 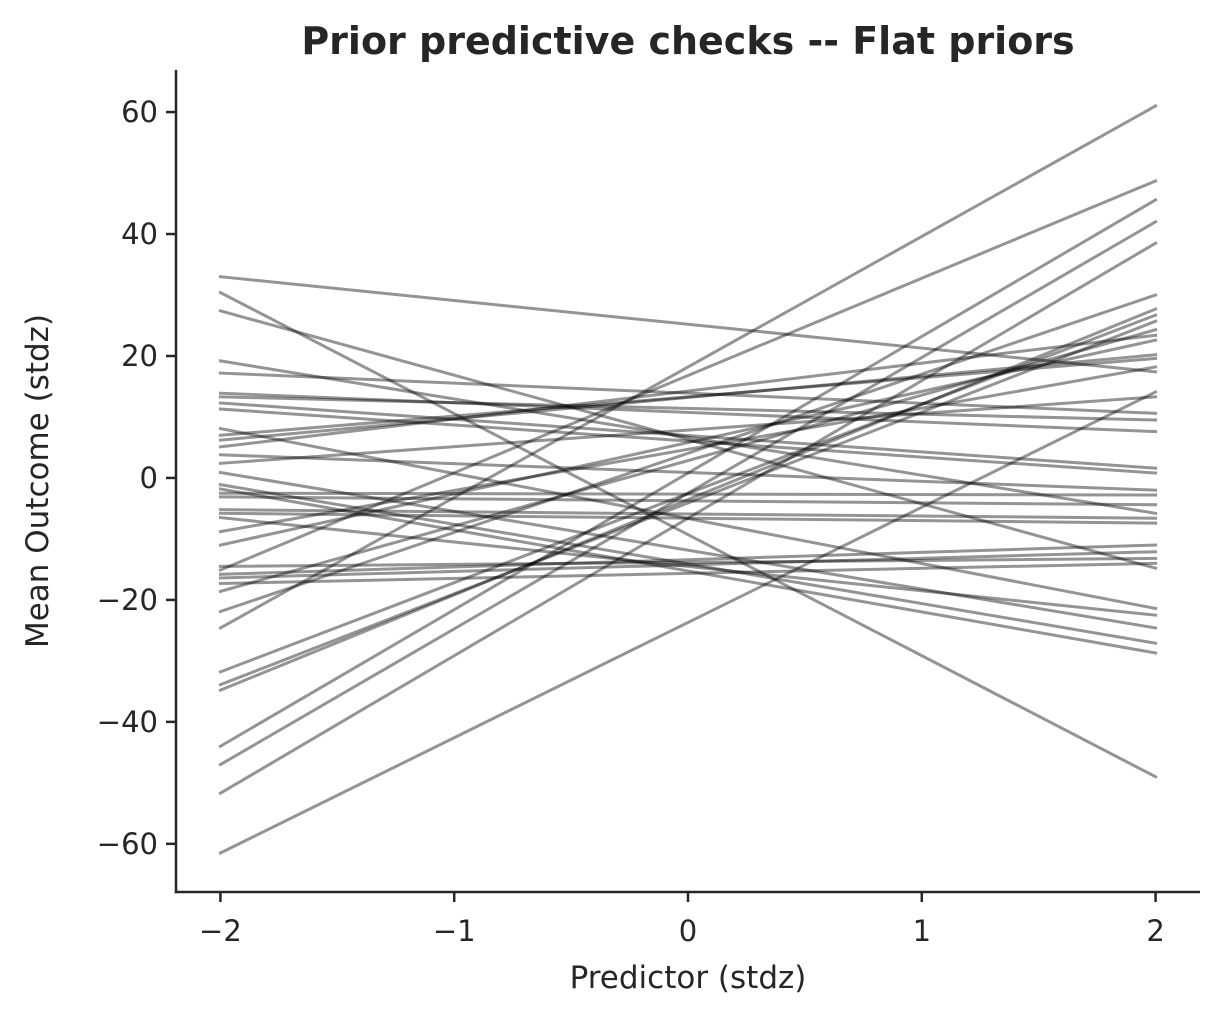 I want to click on y-axis-label: Mean Outcome (stdz), so click(x=38, y=481).